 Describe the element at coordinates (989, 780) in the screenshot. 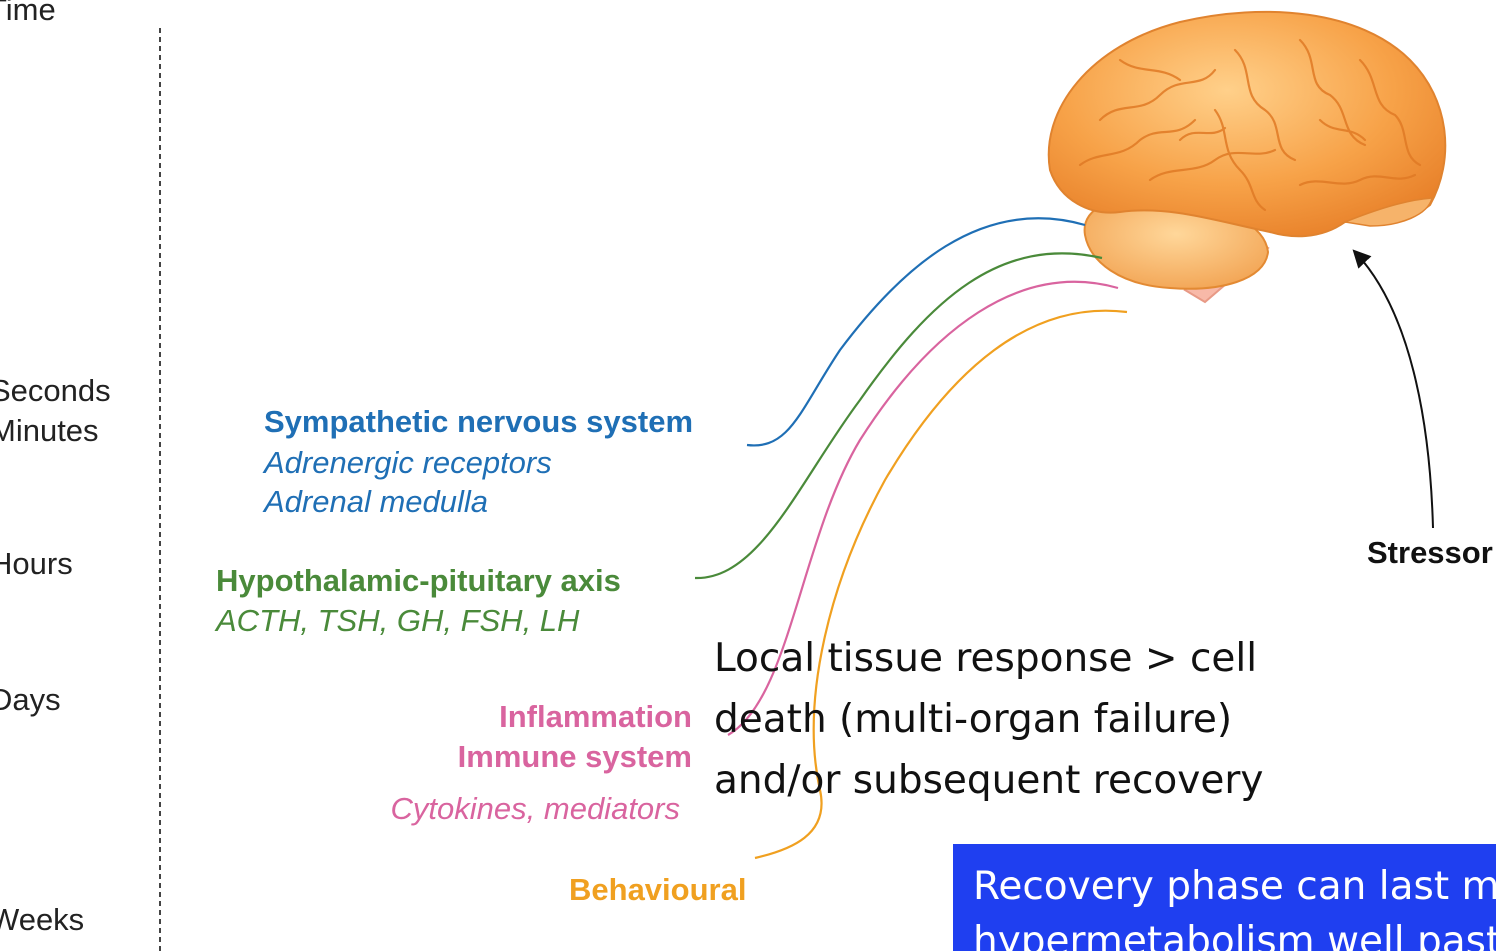

I see `note-line-3: and/or subsequent recovery` at that location.